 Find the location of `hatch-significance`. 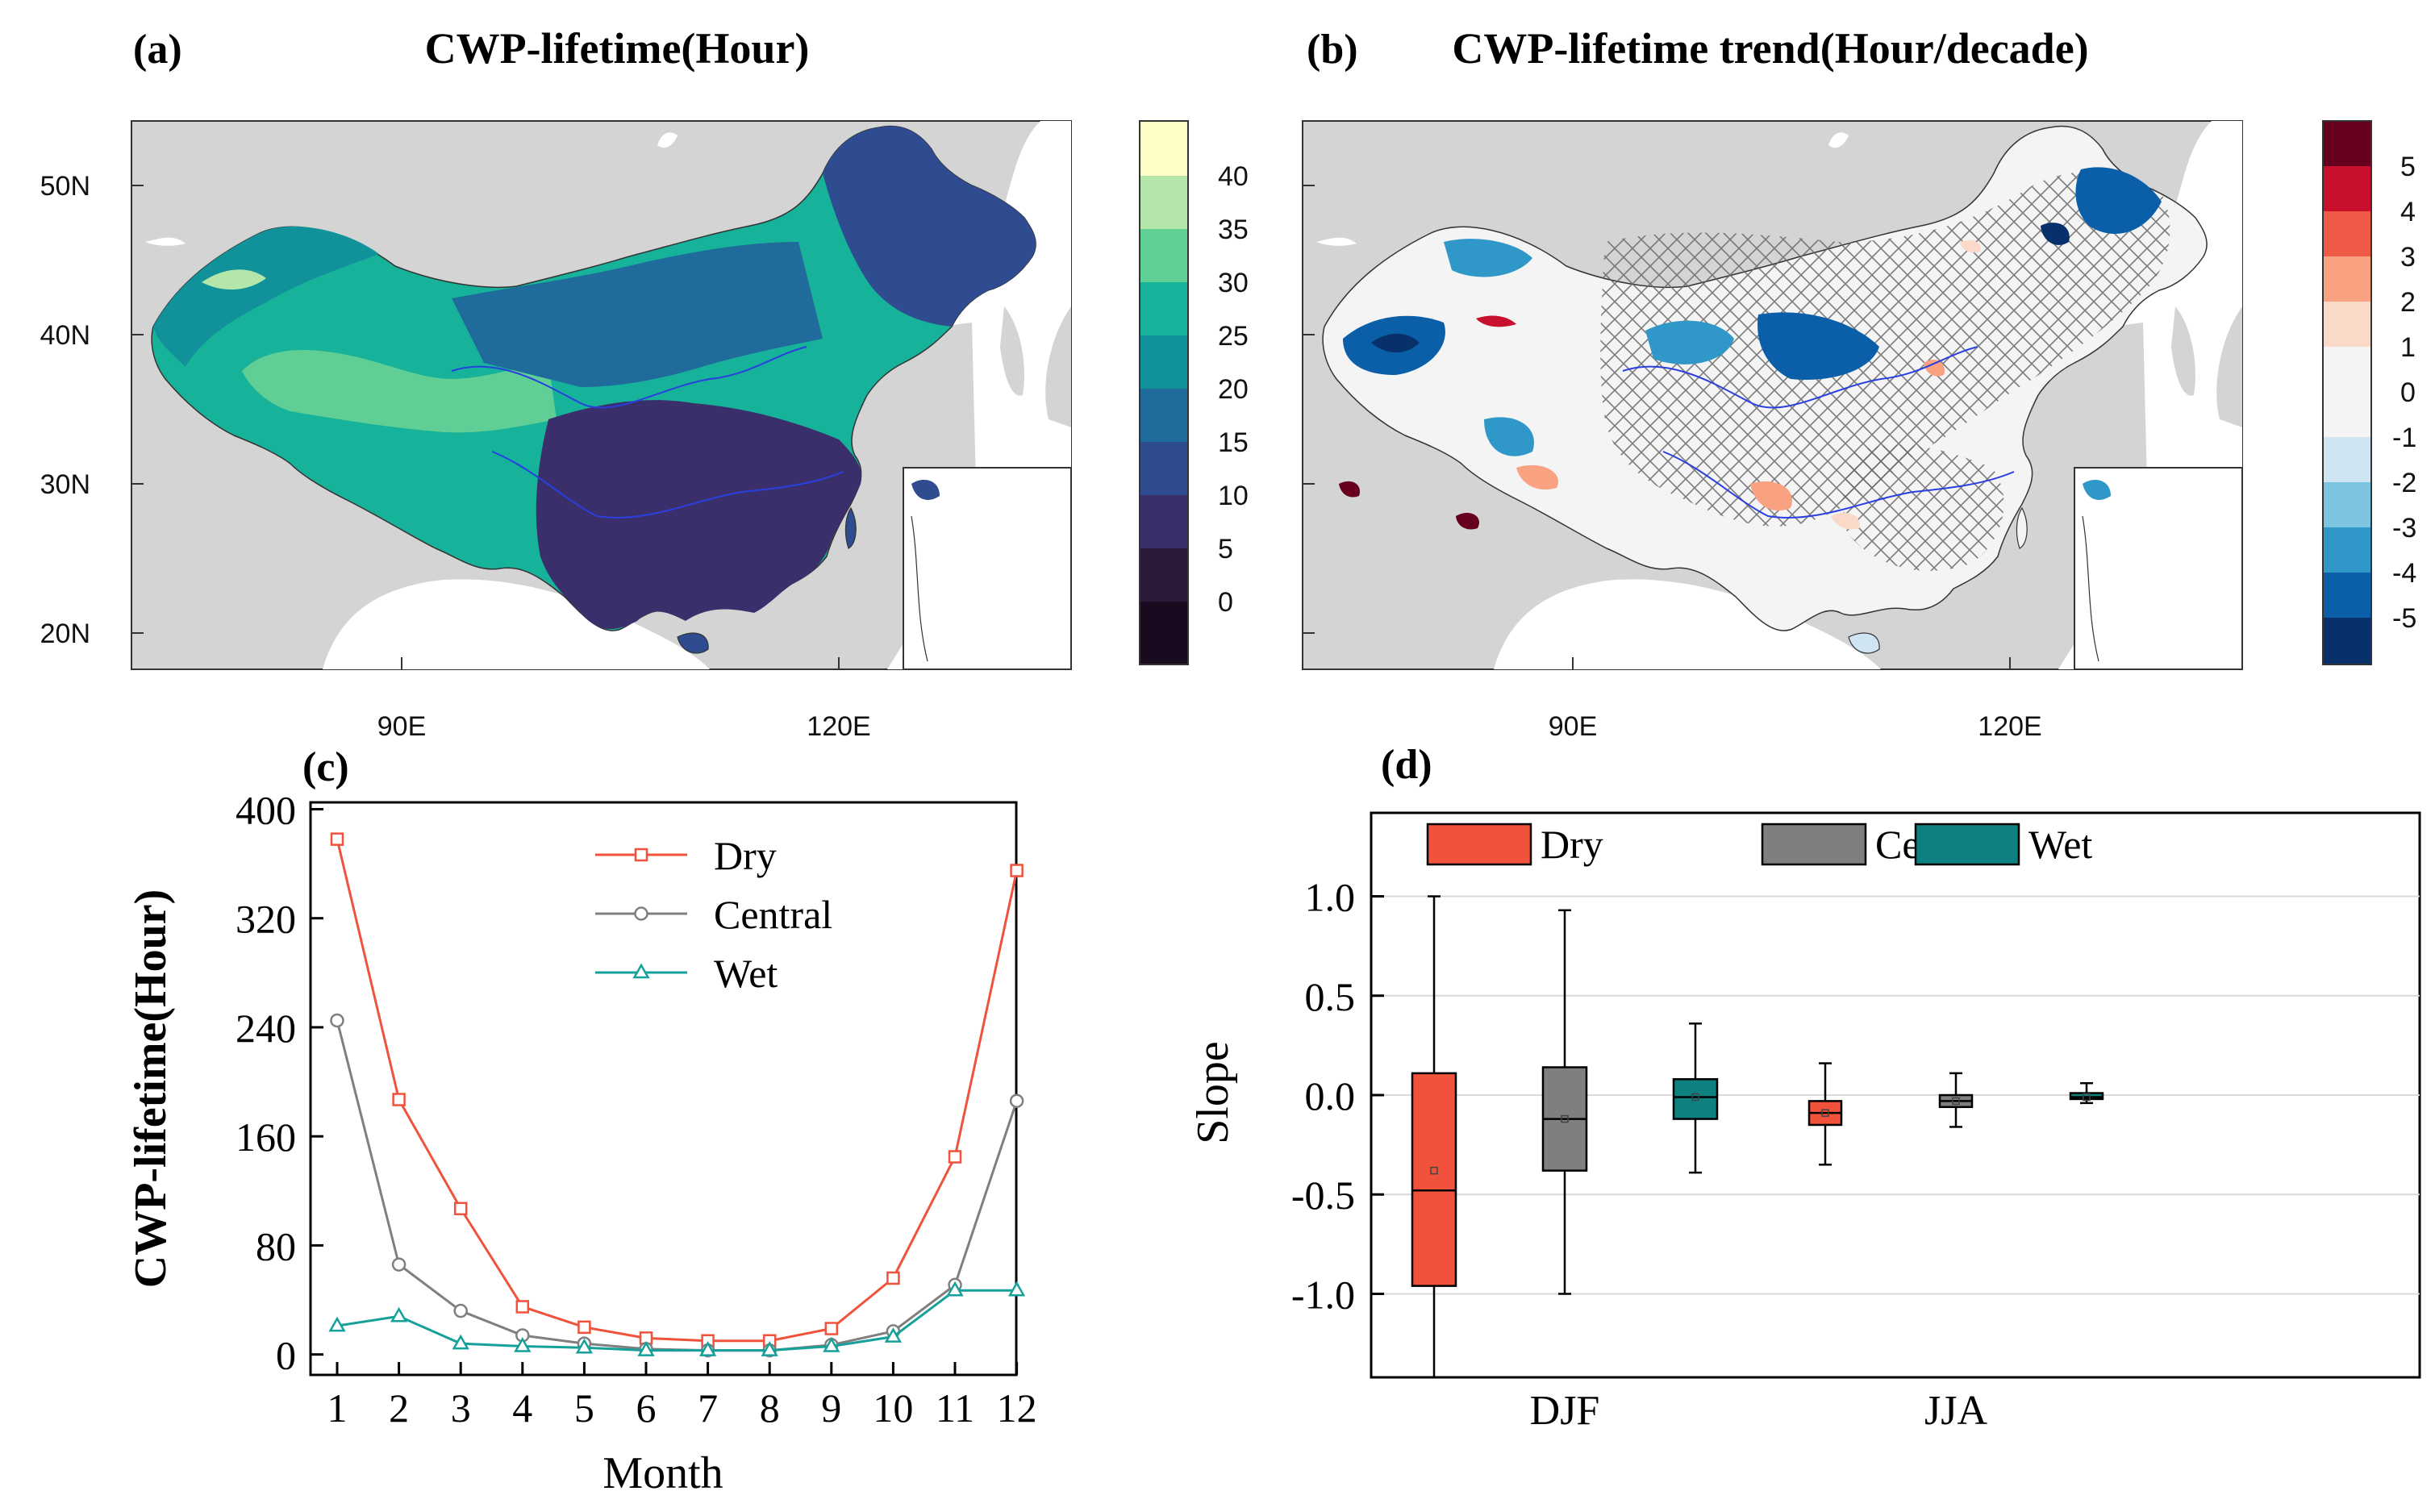

hatch-significance is located at coordinates (1885, 349).